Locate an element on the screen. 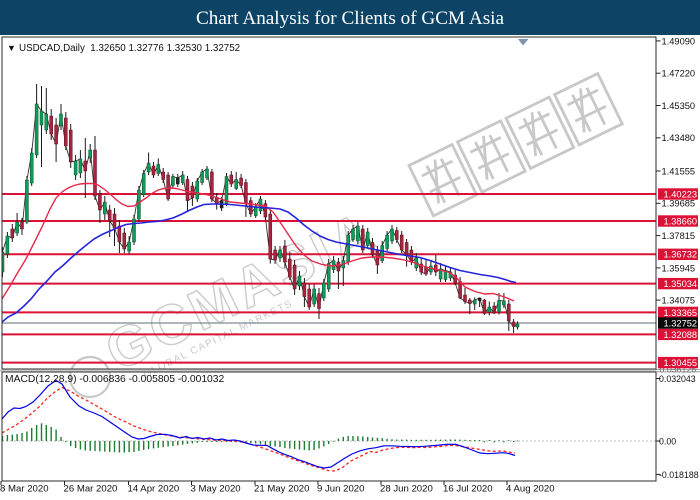 This screenshot has width=700, height=500. svg-text: -0.018188 is located at coordinates (679, 475).